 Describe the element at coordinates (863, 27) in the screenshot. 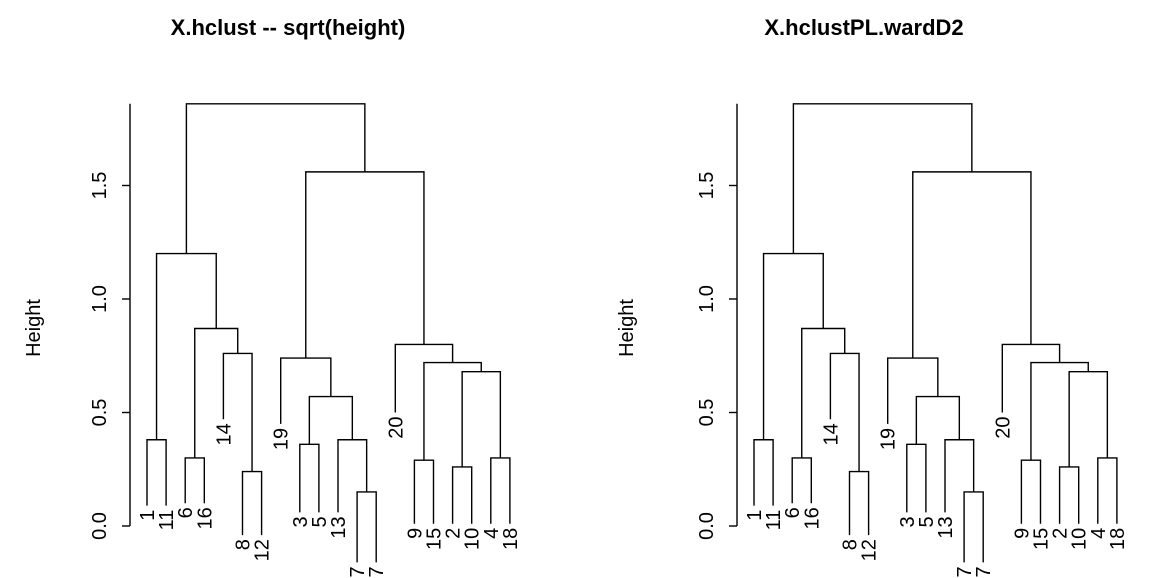

I see `chart-title: X.hclustPL.wardD2` at that location.